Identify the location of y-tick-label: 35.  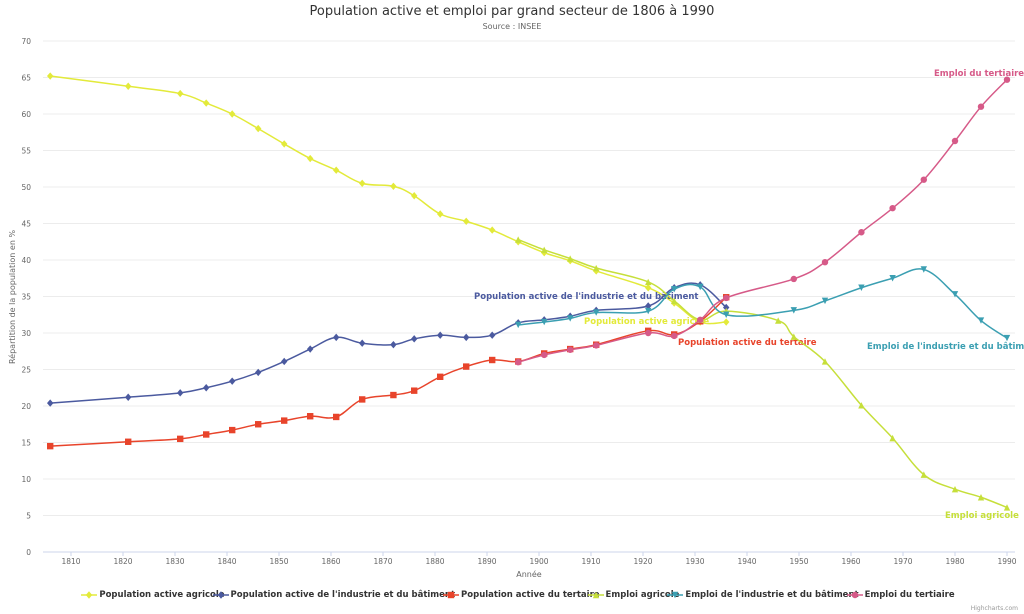
(26, 297).